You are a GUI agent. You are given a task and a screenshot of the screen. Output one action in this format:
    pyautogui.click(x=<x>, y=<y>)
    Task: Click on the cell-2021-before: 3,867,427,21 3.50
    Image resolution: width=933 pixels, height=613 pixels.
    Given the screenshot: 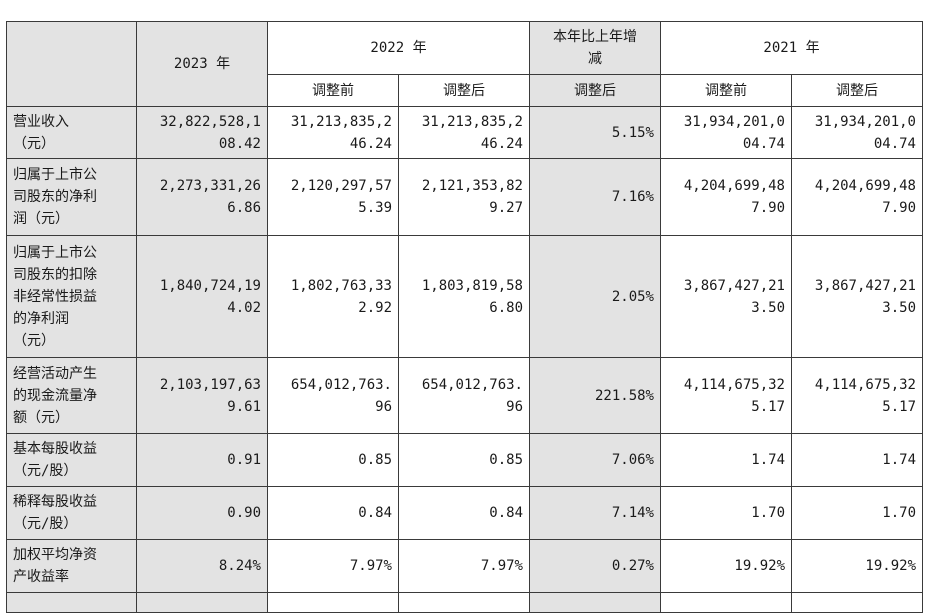 What is the action you would take?
    pyautogui.click(x=726, y=296)
    